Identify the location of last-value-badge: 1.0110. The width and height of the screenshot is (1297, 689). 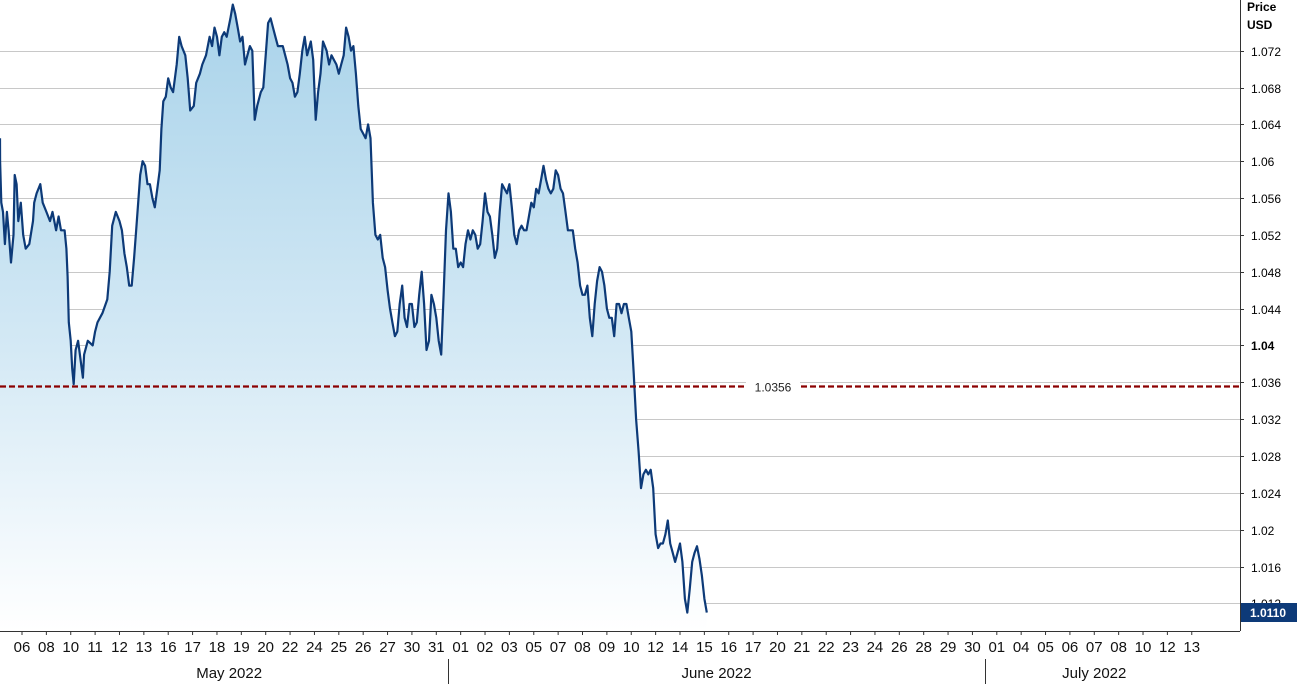
(1269, 612).